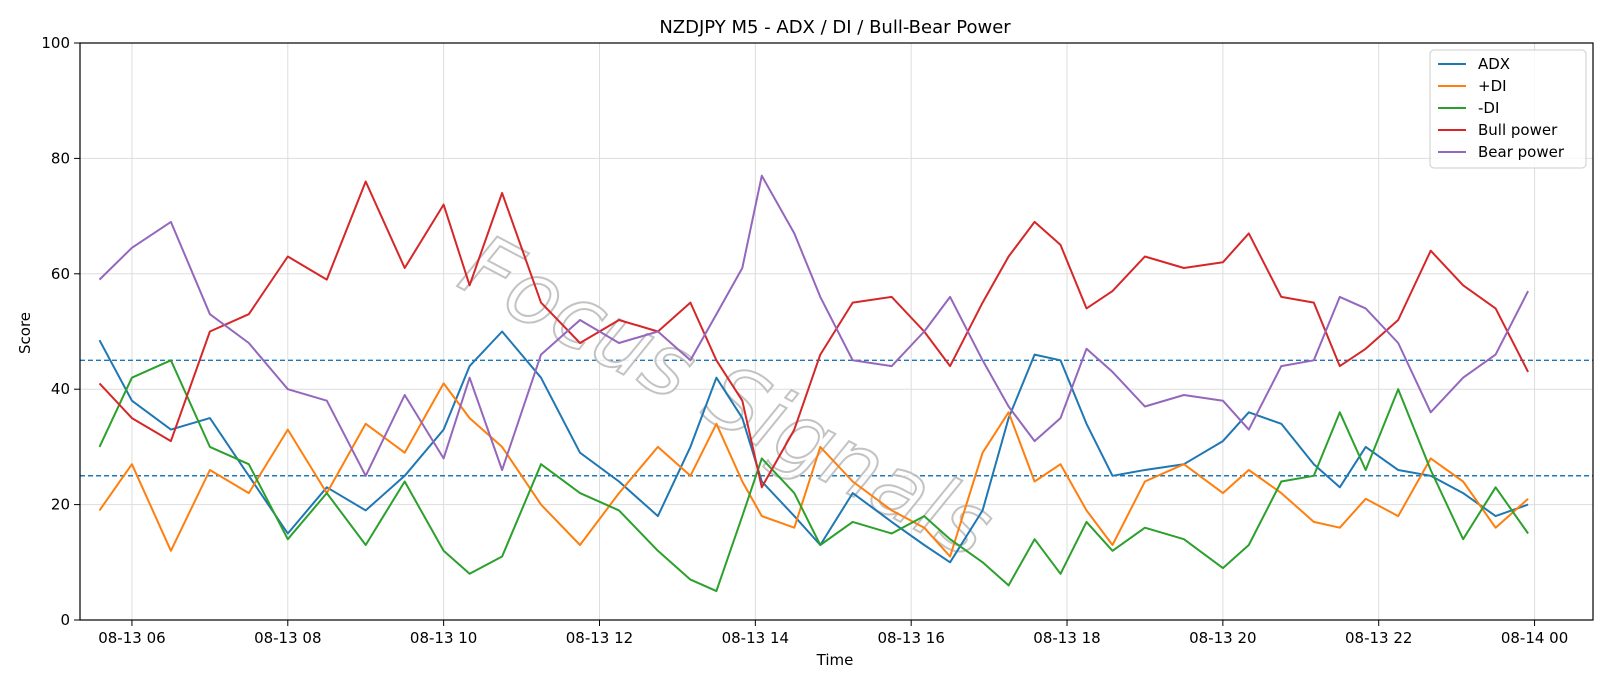 This screenshot has height=686, width=1600. Describe the element at coordinates (1222, 638) in the screenshot. I see `x-tick-label: 08-13 20` at that location.